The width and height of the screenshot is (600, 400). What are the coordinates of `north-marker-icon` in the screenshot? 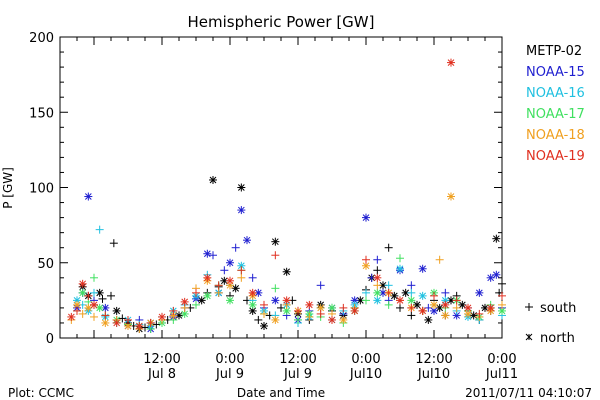 It's located at (529, 337).